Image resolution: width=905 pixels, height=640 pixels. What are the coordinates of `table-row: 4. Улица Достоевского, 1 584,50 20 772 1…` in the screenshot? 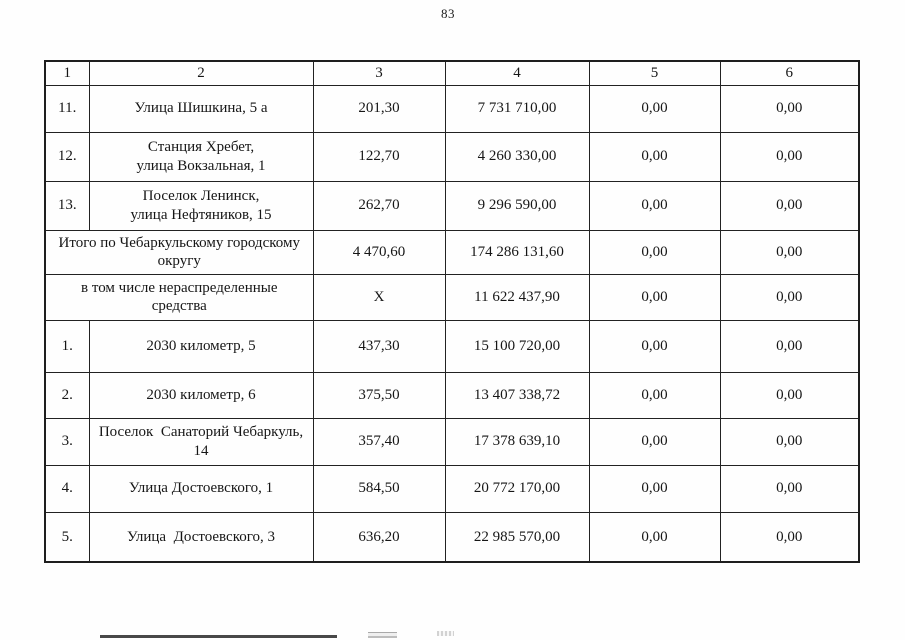 It's located at (452, 488).